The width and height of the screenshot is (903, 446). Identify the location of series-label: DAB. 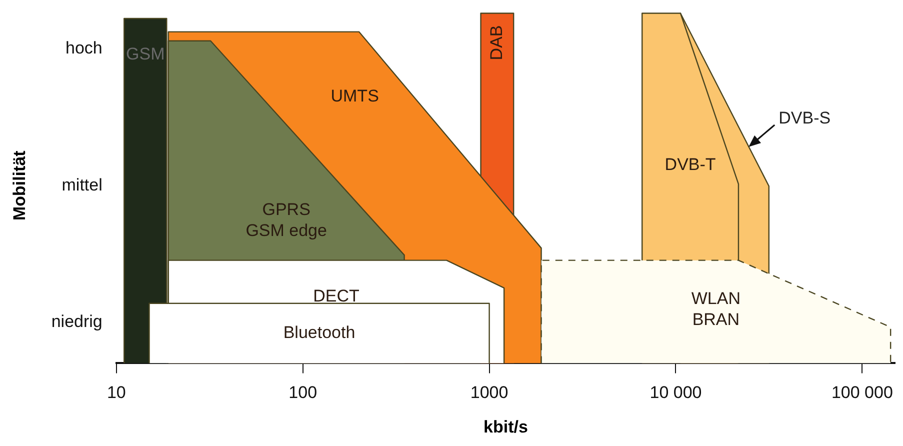
(496, 42).